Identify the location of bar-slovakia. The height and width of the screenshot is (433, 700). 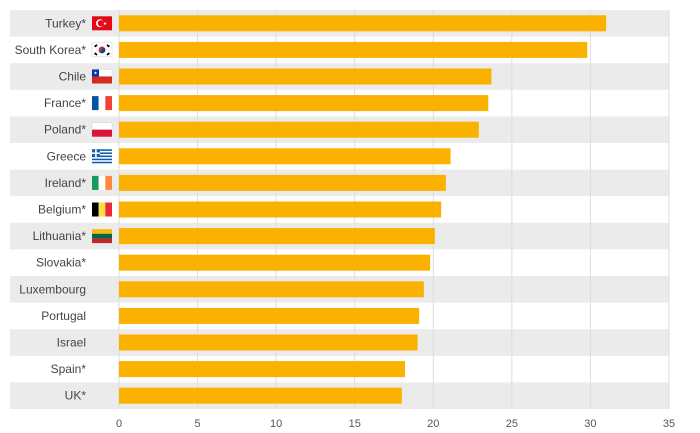
(275, 262).